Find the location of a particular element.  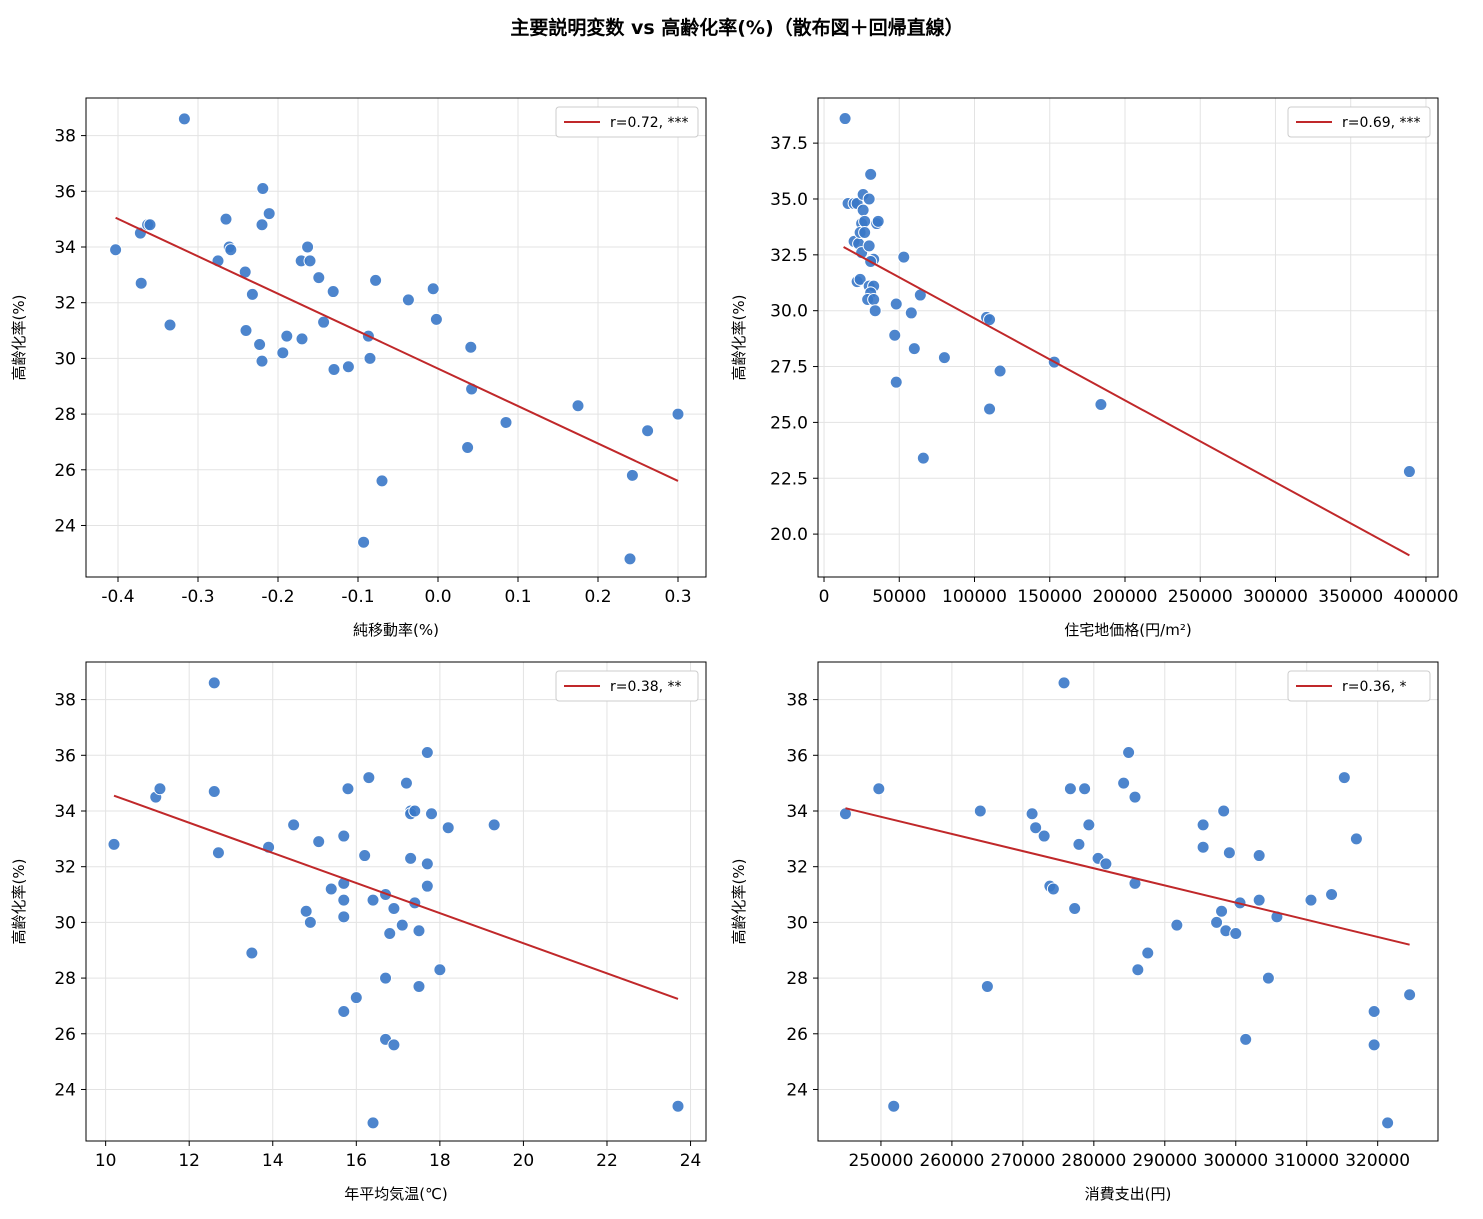

x-axis-label: 消費支出(円) is located at coordinates (1128, 1194).